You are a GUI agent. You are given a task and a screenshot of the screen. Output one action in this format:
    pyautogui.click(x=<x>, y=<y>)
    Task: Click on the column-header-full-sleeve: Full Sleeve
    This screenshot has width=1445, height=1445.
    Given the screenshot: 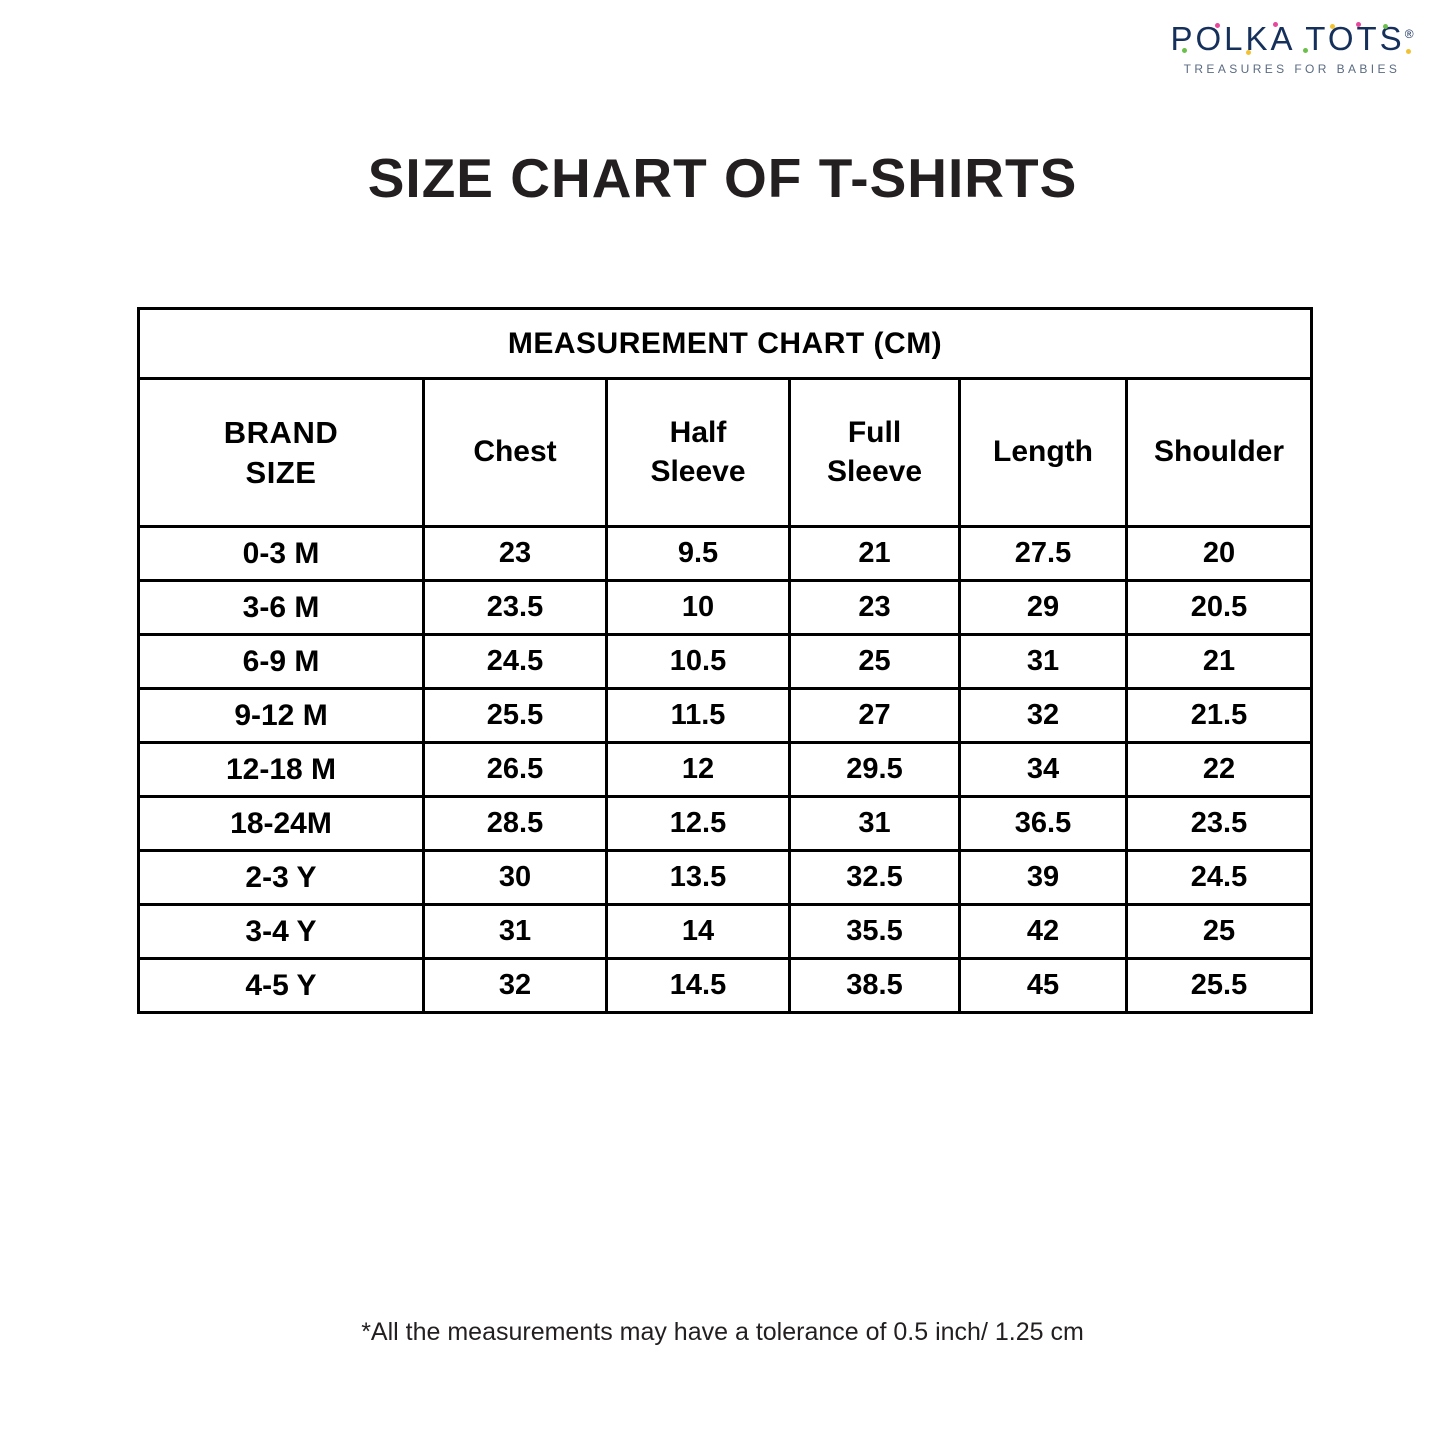 What is the action you would take?
    pyautogui.click(x=874, y=452)
    